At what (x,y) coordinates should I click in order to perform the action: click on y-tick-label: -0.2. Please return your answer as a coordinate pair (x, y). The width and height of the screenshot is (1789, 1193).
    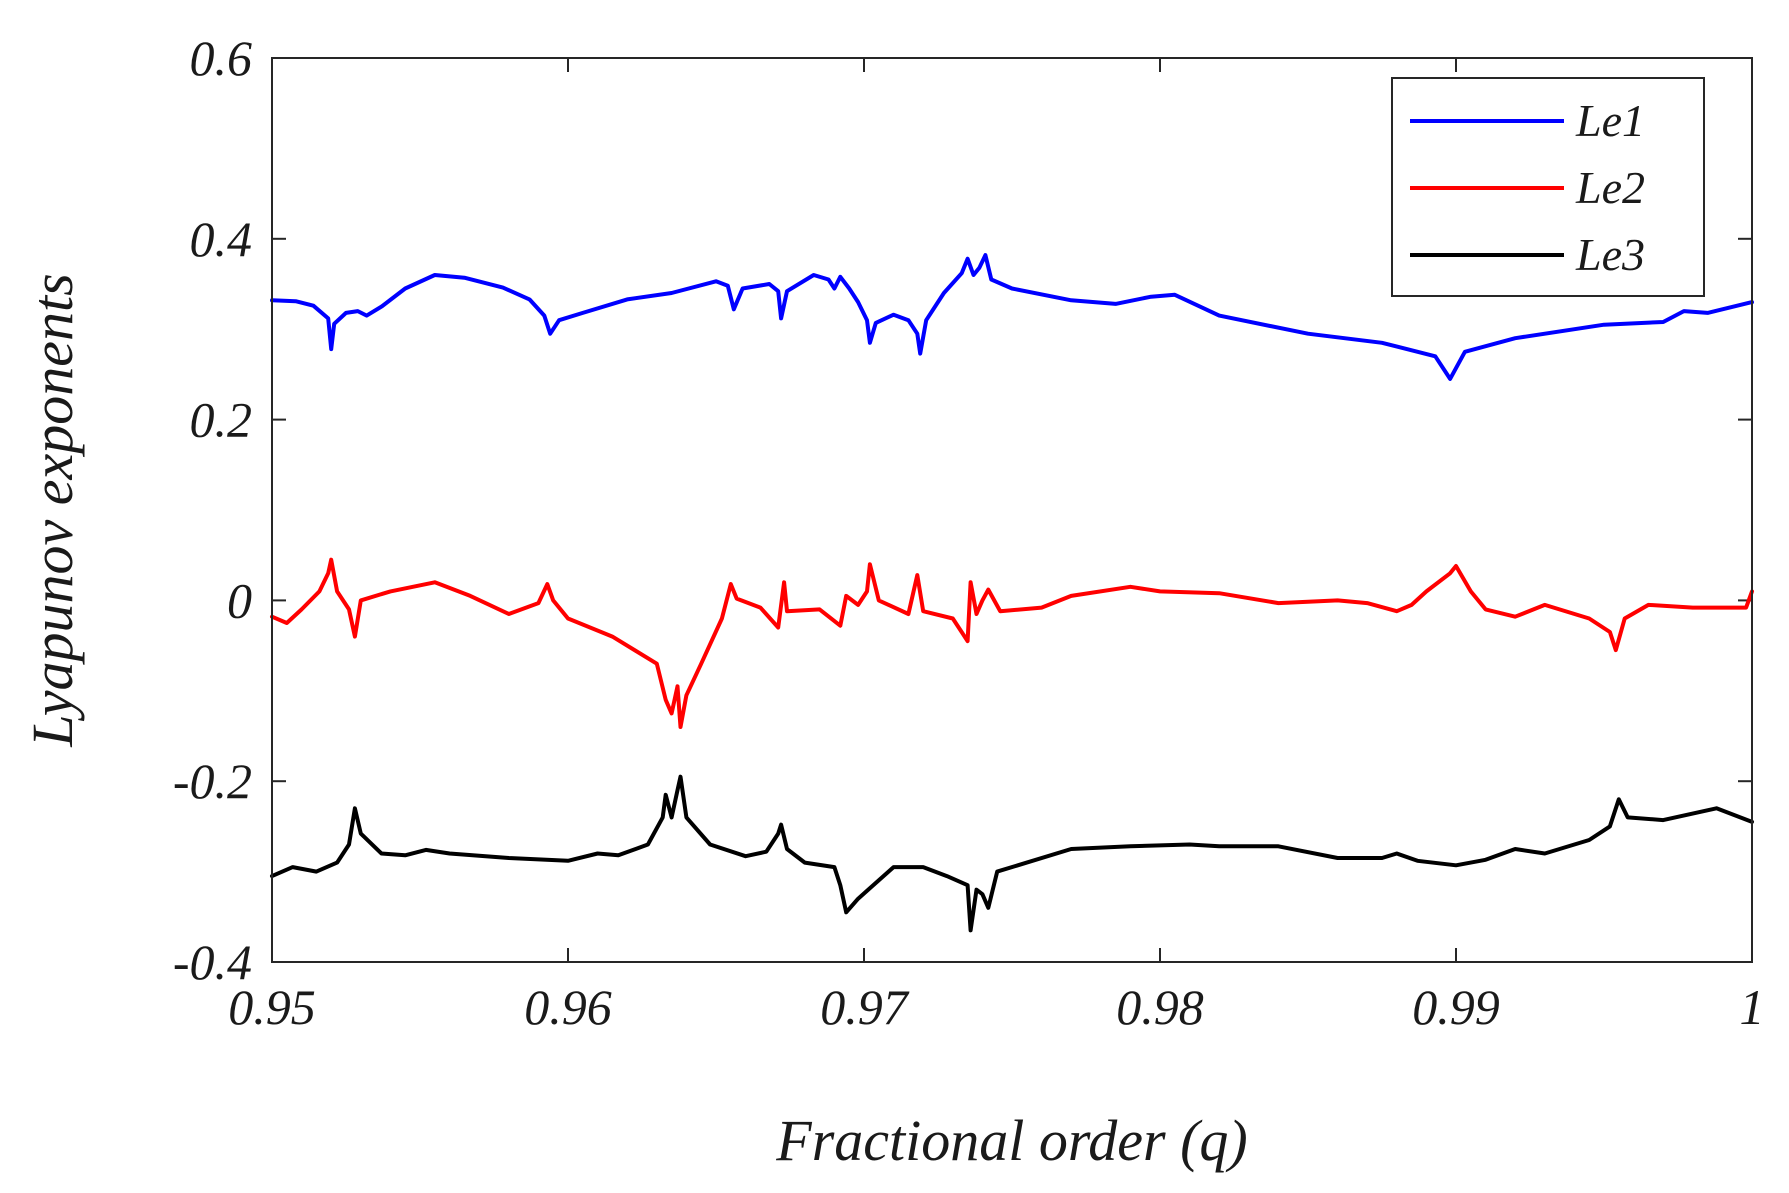
    Looking at the image, I should click on (212, 781).